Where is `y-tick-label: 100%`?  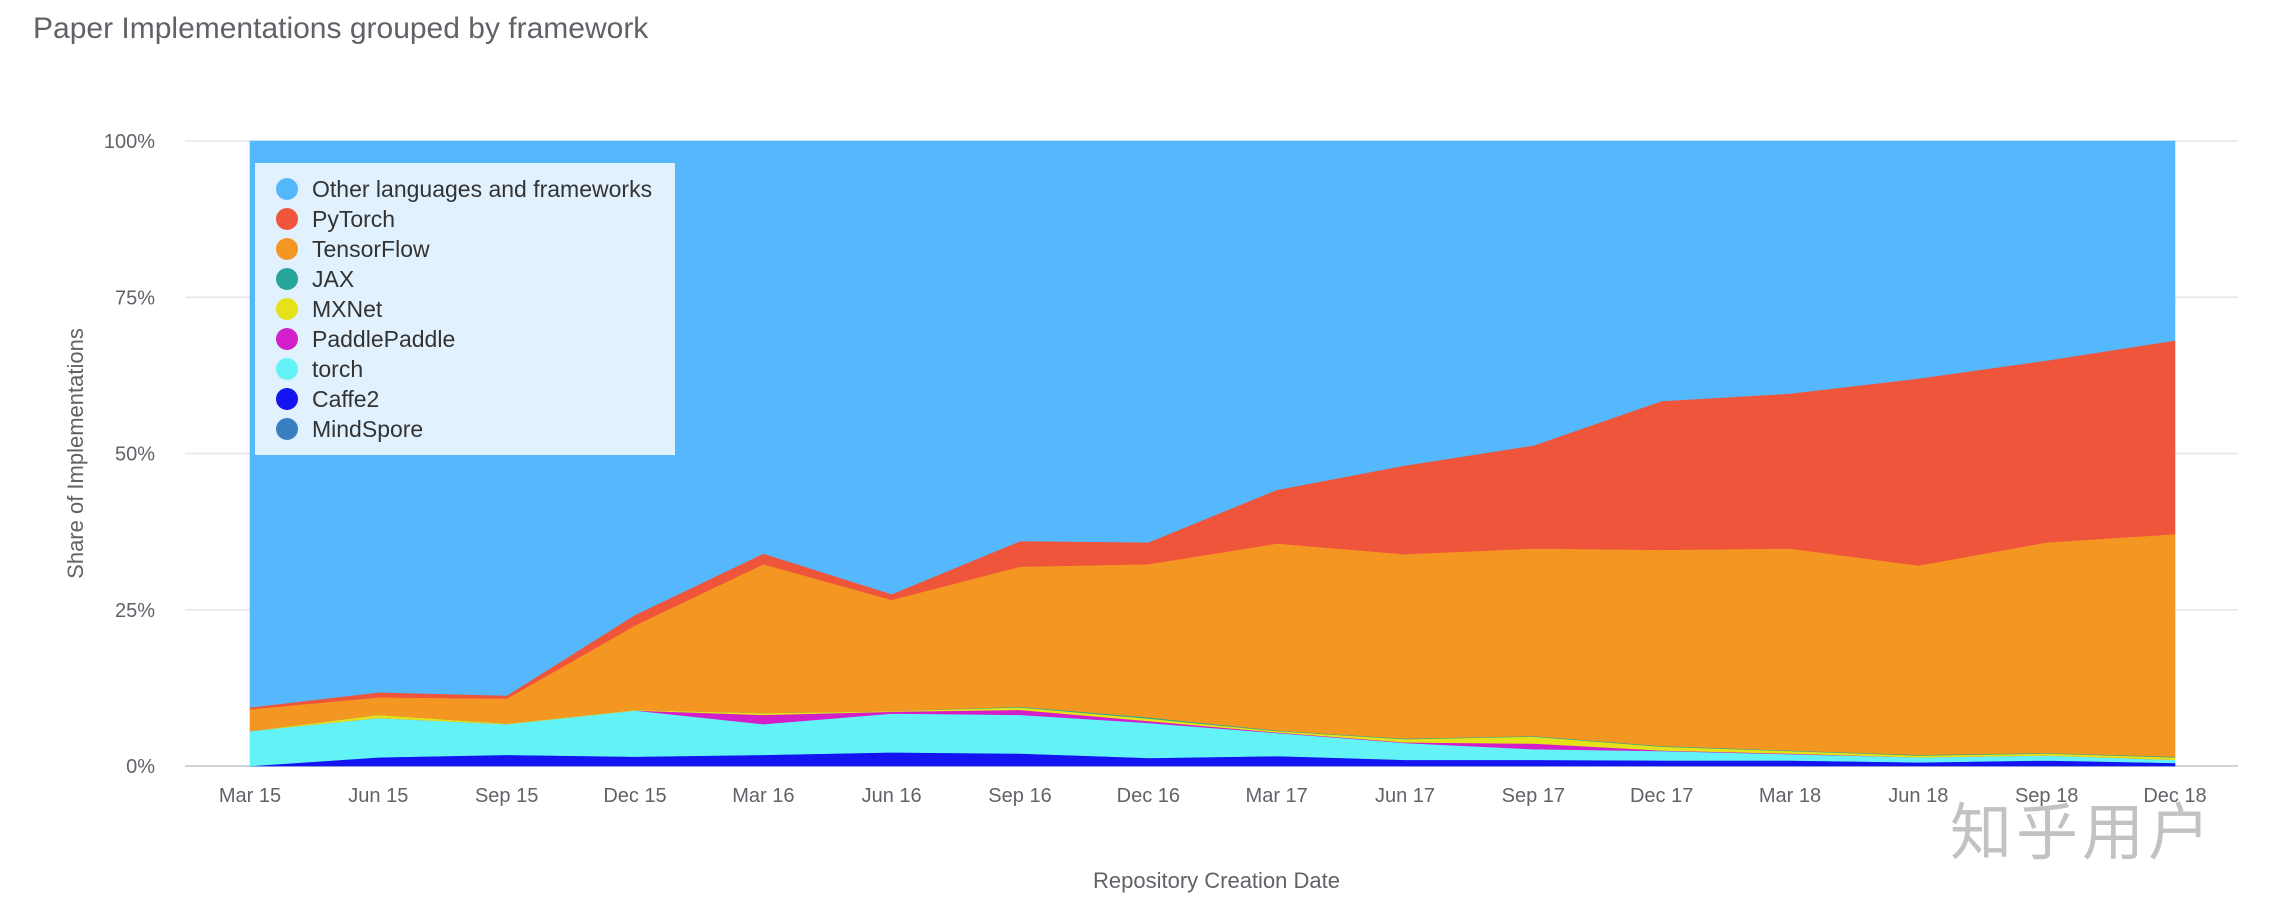
y-tick-label: 100% is located at coordinates (129, 142).